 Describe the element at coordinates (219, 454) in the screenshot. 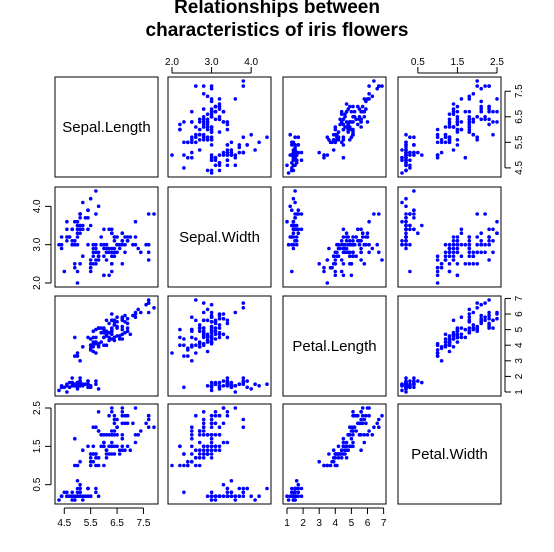

I see `panel-petal-width-vs-sepal-width` at that location.